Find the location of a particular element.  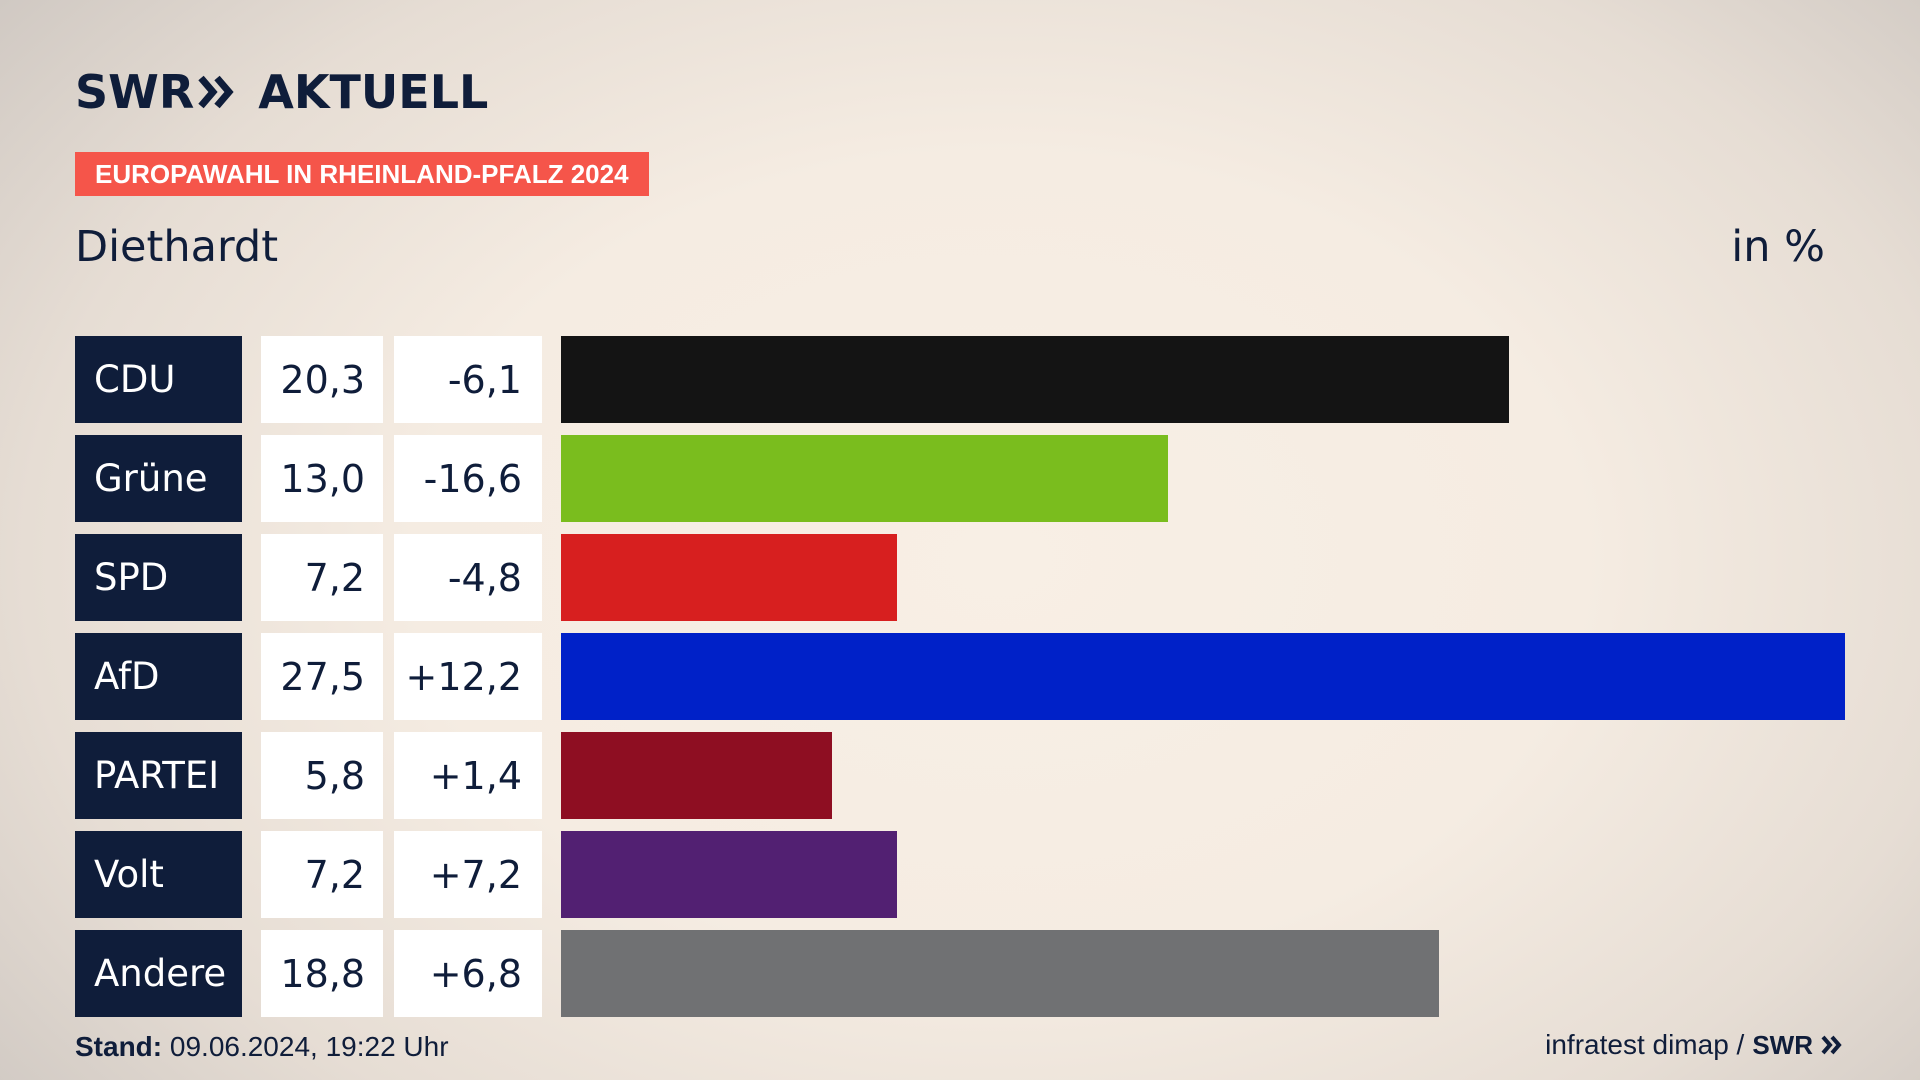

swr-aktuell-logo: SWR AKTUELL is located at coordinates (281, 92).